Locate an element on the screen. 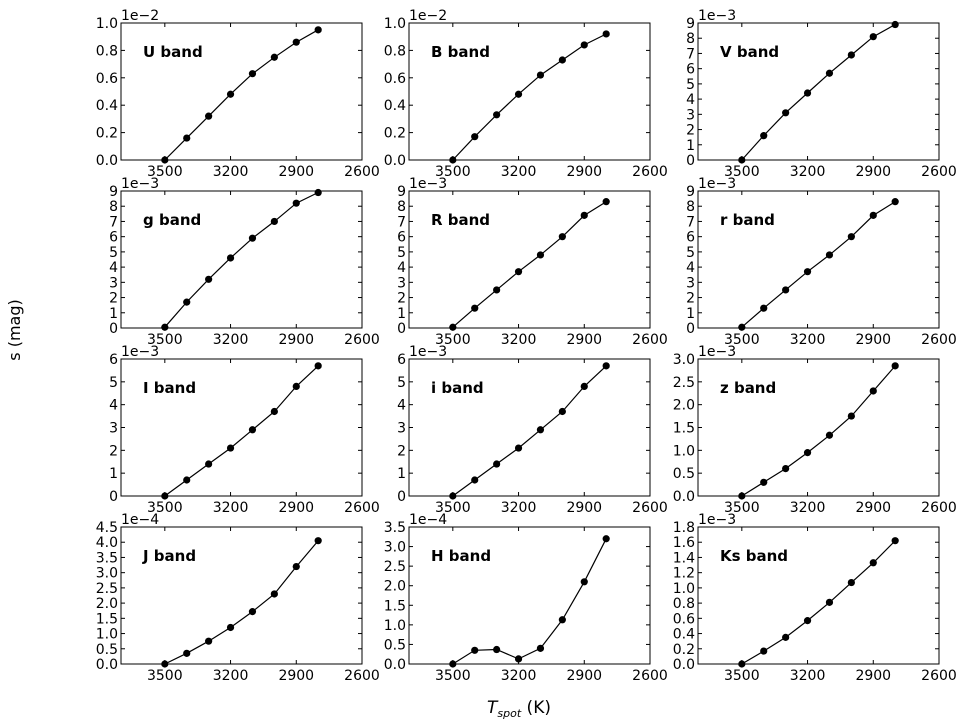 The image size is (957, 722). j-band-panel-xtick-label-0: 3500 is located at coordinates (165, 676).